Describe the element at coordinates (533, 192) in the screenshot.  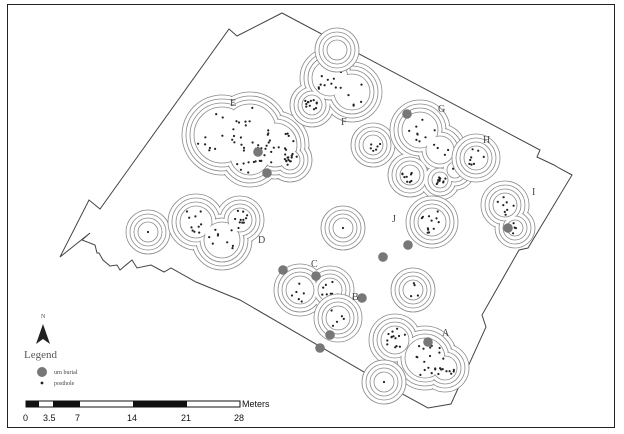
I see `area-label-i: I` at that location.